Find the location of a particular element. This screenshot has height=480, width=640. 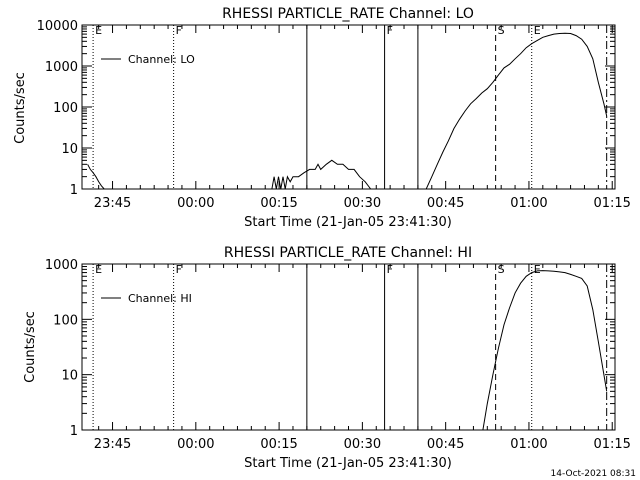

legend: Channel: LO is located at coordinates (148, 59).